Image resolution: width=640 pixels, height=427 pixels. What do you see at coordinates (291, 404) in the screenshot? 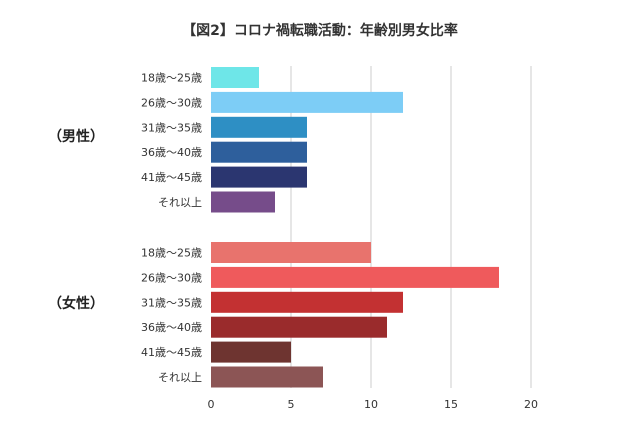
I see `x-tick-label: 5` at bounding box center [291, 404].